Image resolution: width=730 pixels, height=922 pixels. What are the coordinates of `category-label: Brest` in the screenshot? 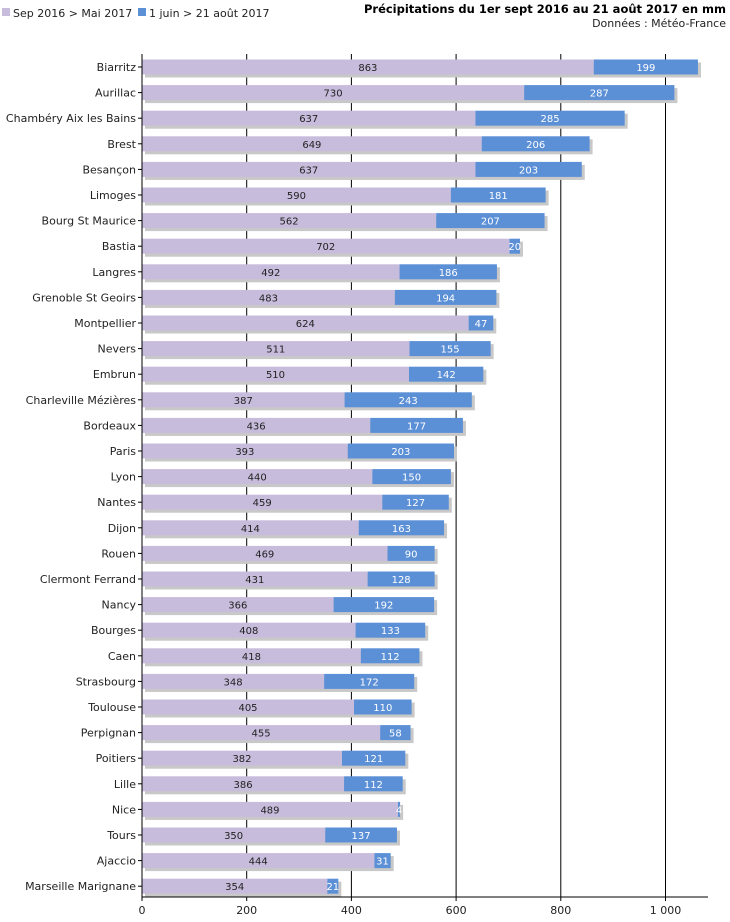 It's located at (121, 144).